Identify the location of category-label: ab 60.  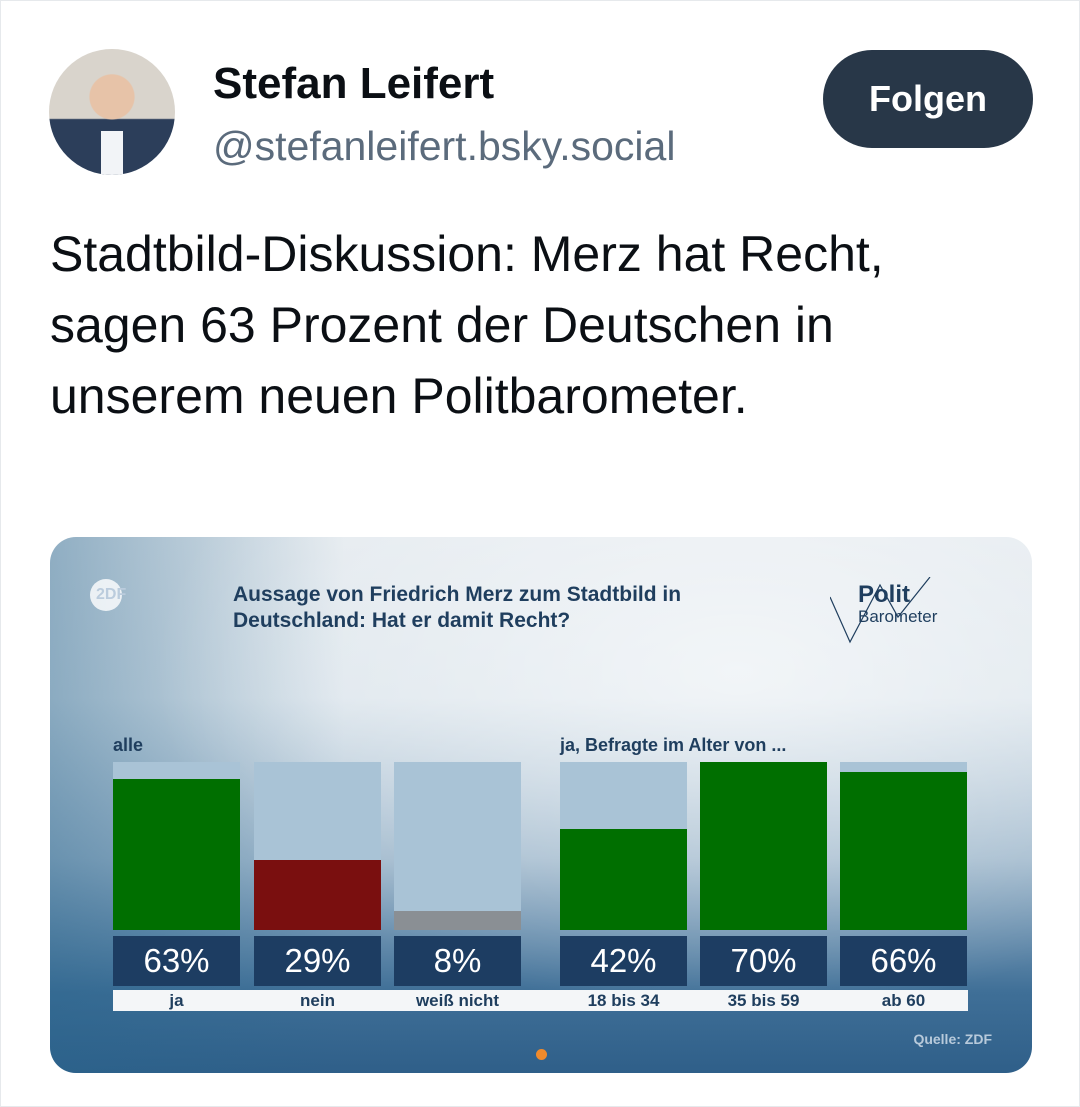
(903, 1000).